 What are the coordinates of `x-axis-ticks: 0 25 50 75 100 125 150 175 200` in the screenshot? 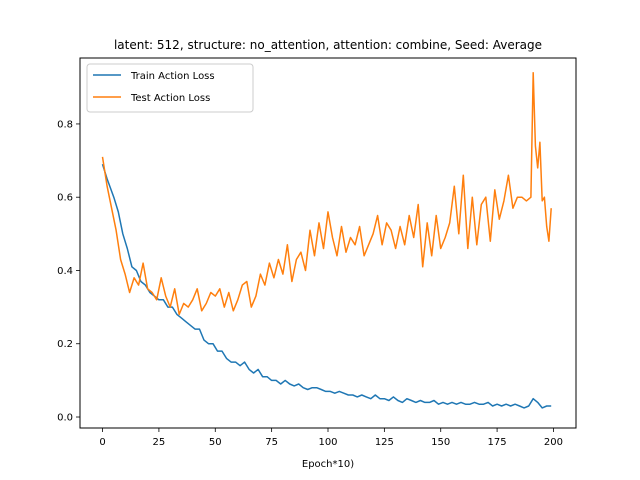 It's located at (331, 438).